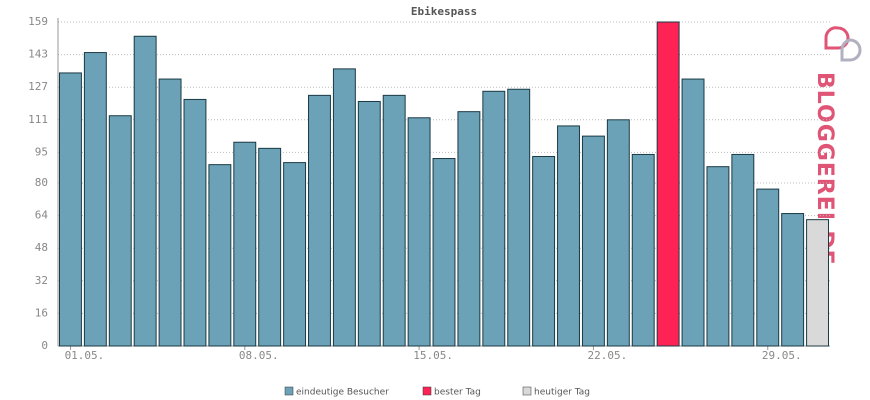  I want to click on x-tick-label: 29.05., so click(782, 355).